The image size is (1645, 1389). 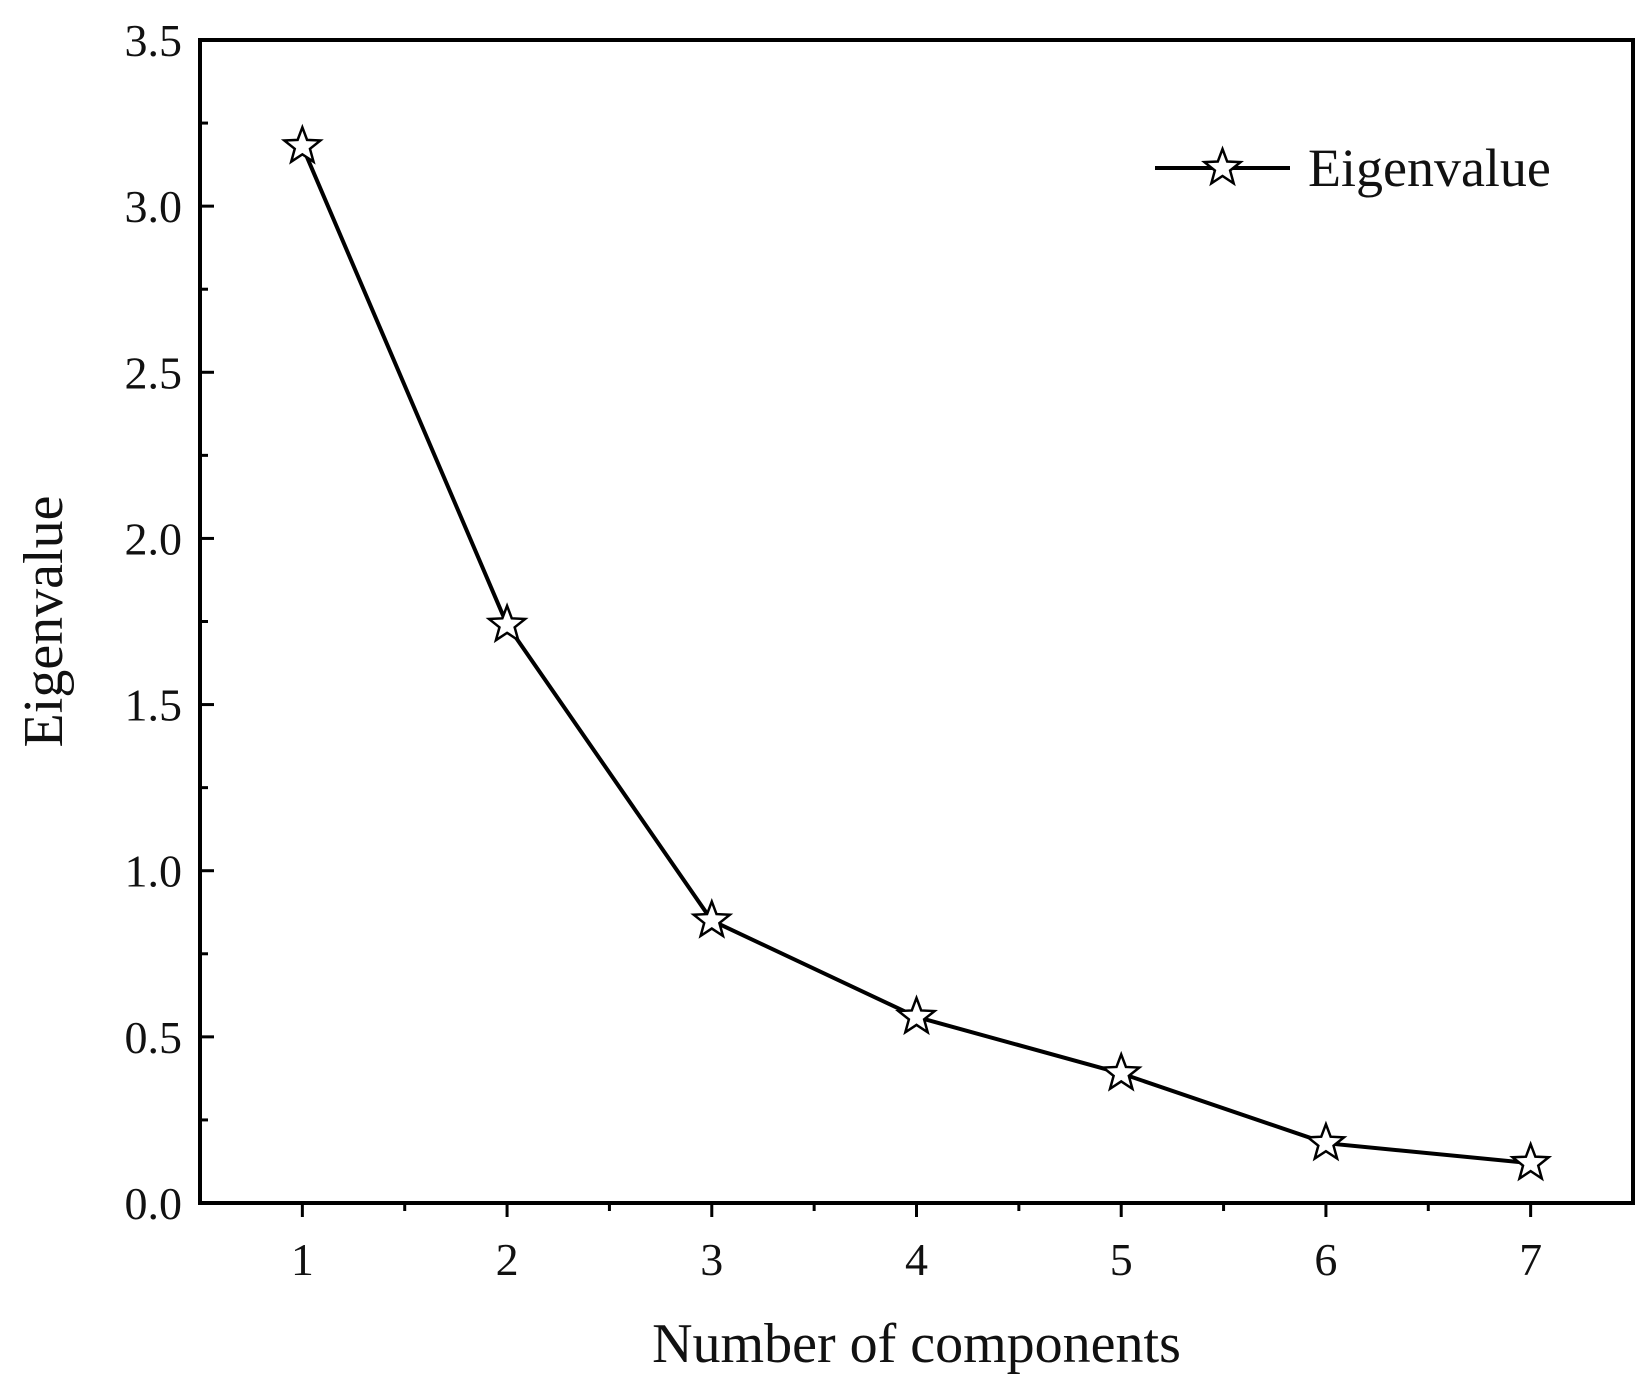 I want to click on x-axis-title: Number of components, so click(x=916, y=1344).